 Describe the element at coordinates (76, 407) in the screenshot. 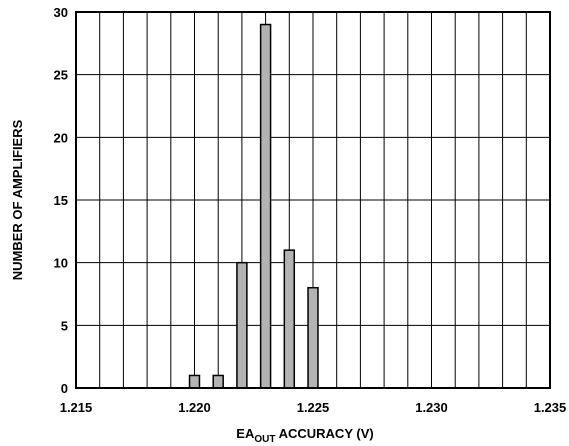

I see `x-tick-label: 1.215` at that location.